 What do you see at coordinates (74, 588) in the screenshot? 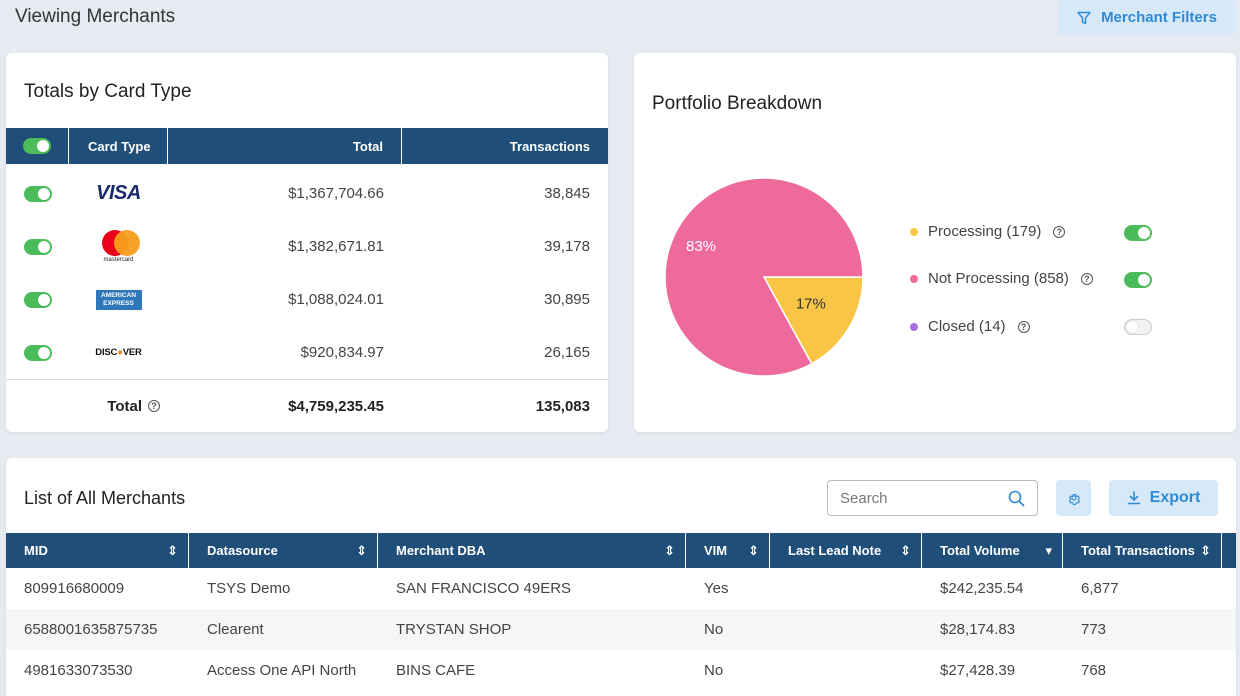
I see `cell-mid: 809916680009` at bounding box center [74, 588].